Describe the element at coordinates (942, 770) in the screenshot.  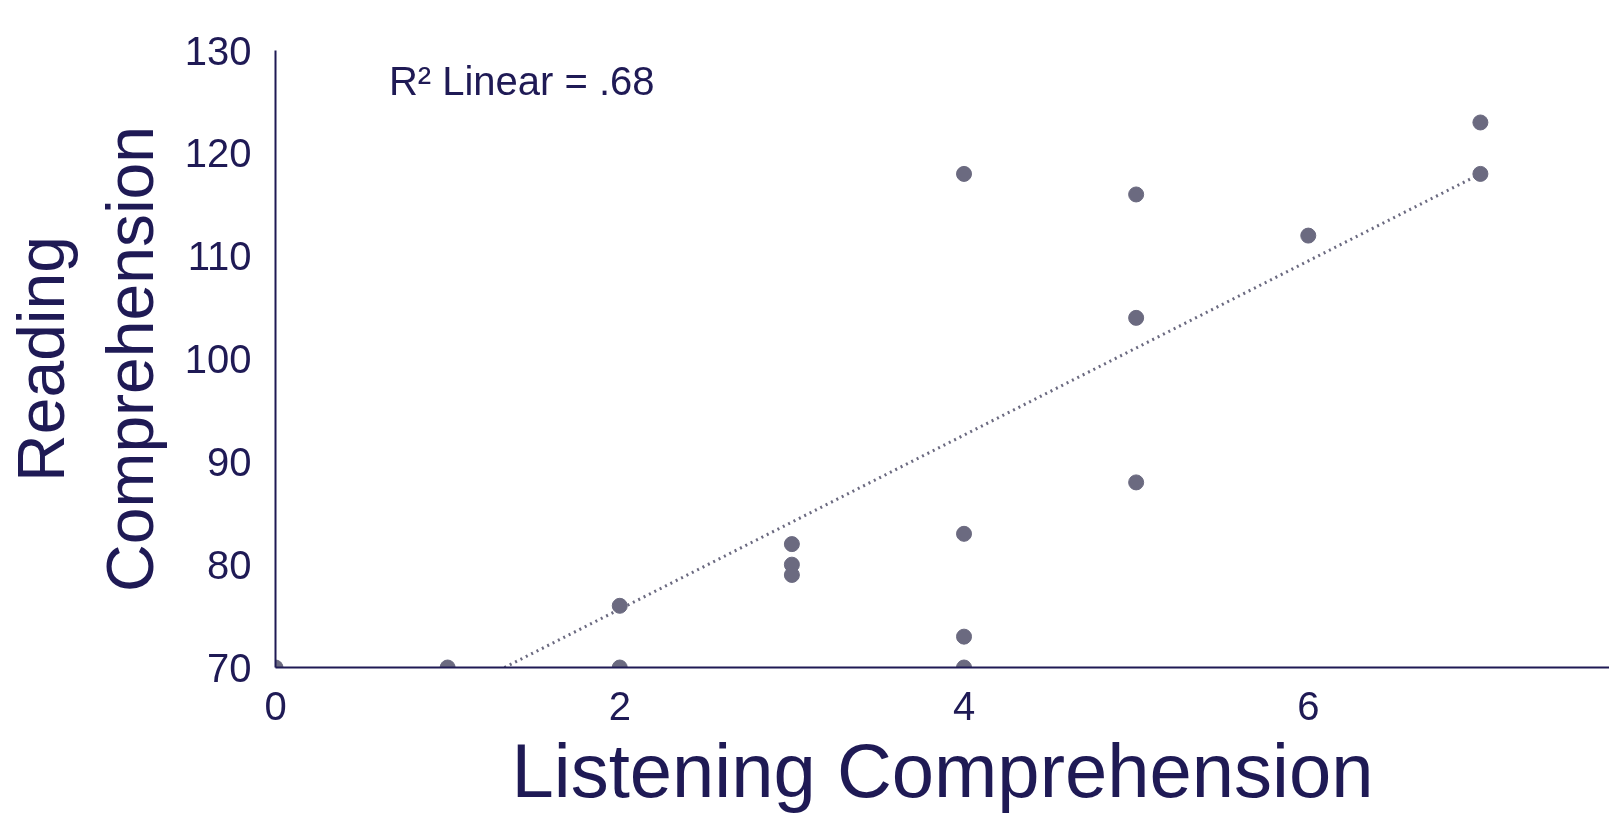
I see `x-axis-title: Listening Comprehension` at that location.